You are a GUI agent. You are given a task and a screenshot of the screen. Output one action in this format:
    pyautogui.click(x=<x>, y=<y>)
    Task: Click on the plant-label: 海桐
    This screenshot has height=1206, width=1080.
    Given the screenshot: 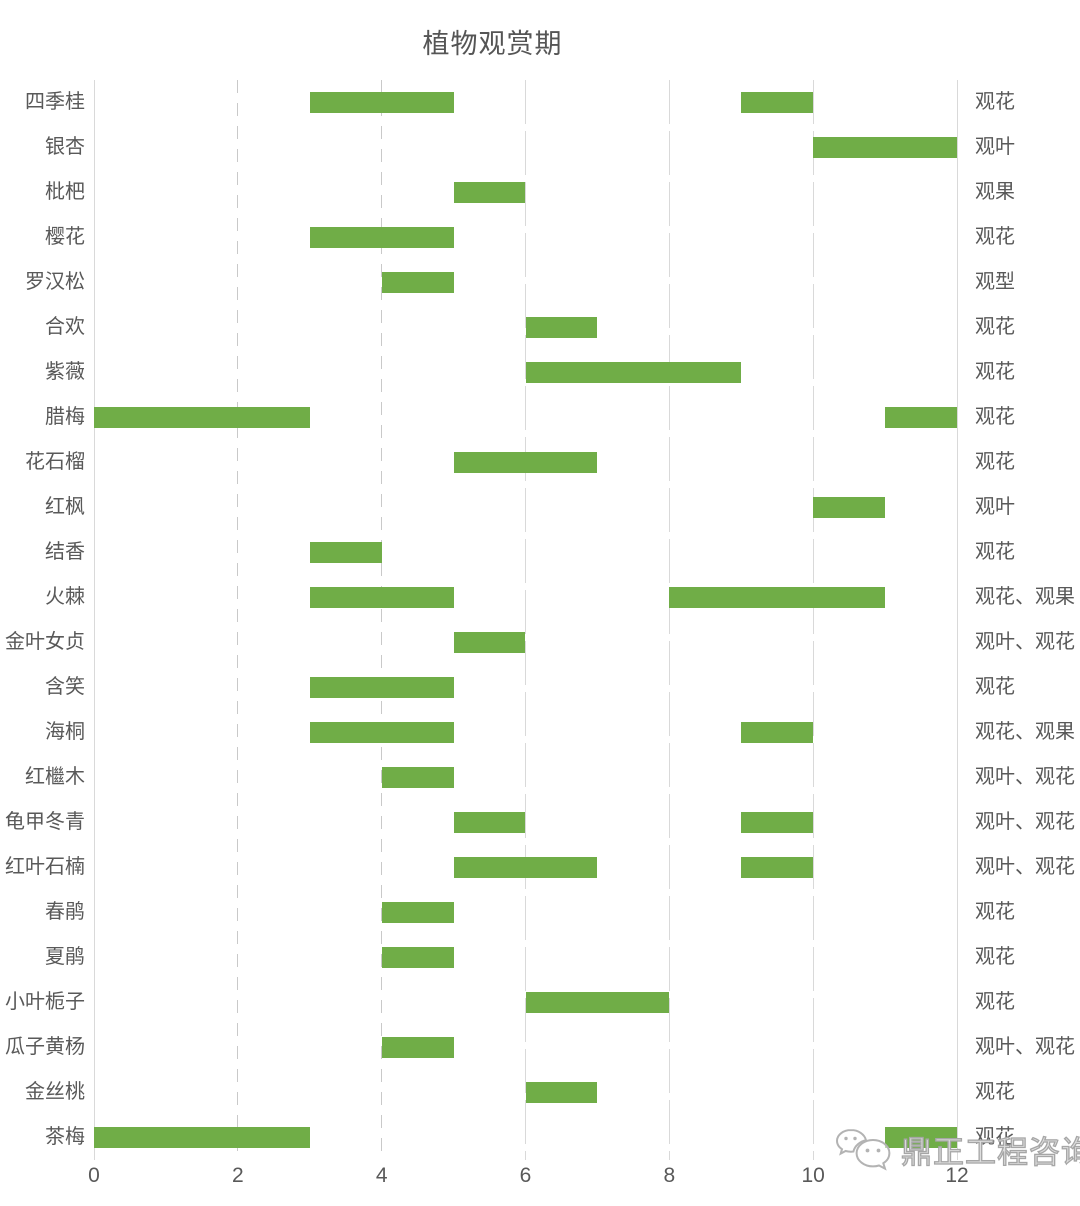 What is the action you would take?
    pyautogui.click(x=65, y=732)
    